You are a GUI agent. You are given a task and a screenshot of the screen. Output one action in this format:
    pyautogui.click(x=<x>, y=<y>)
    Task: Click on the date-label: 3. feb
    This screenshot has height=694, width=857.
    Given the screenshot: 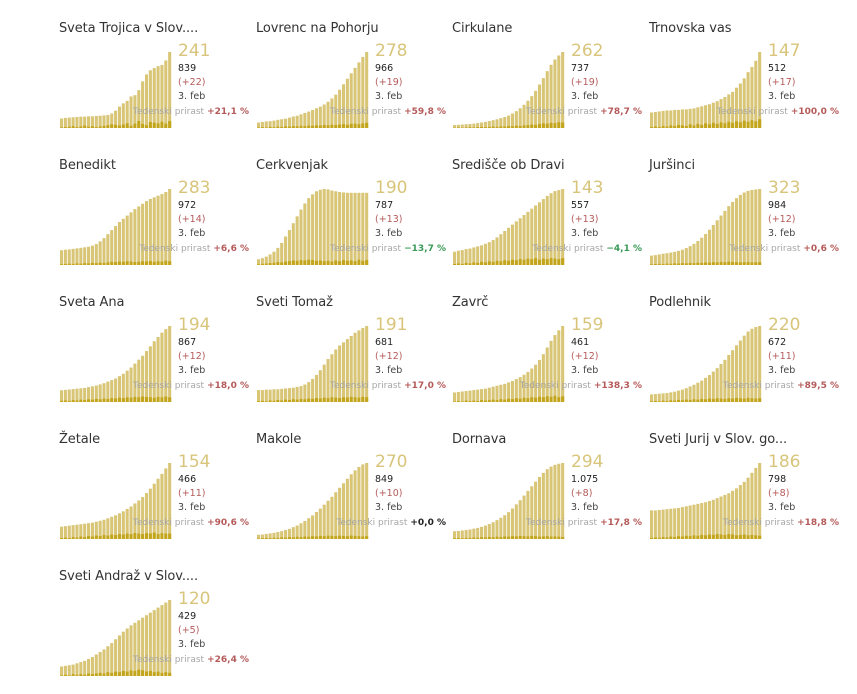 What is the action you would take?
    pyautogui.click(x=191, y=96)
    